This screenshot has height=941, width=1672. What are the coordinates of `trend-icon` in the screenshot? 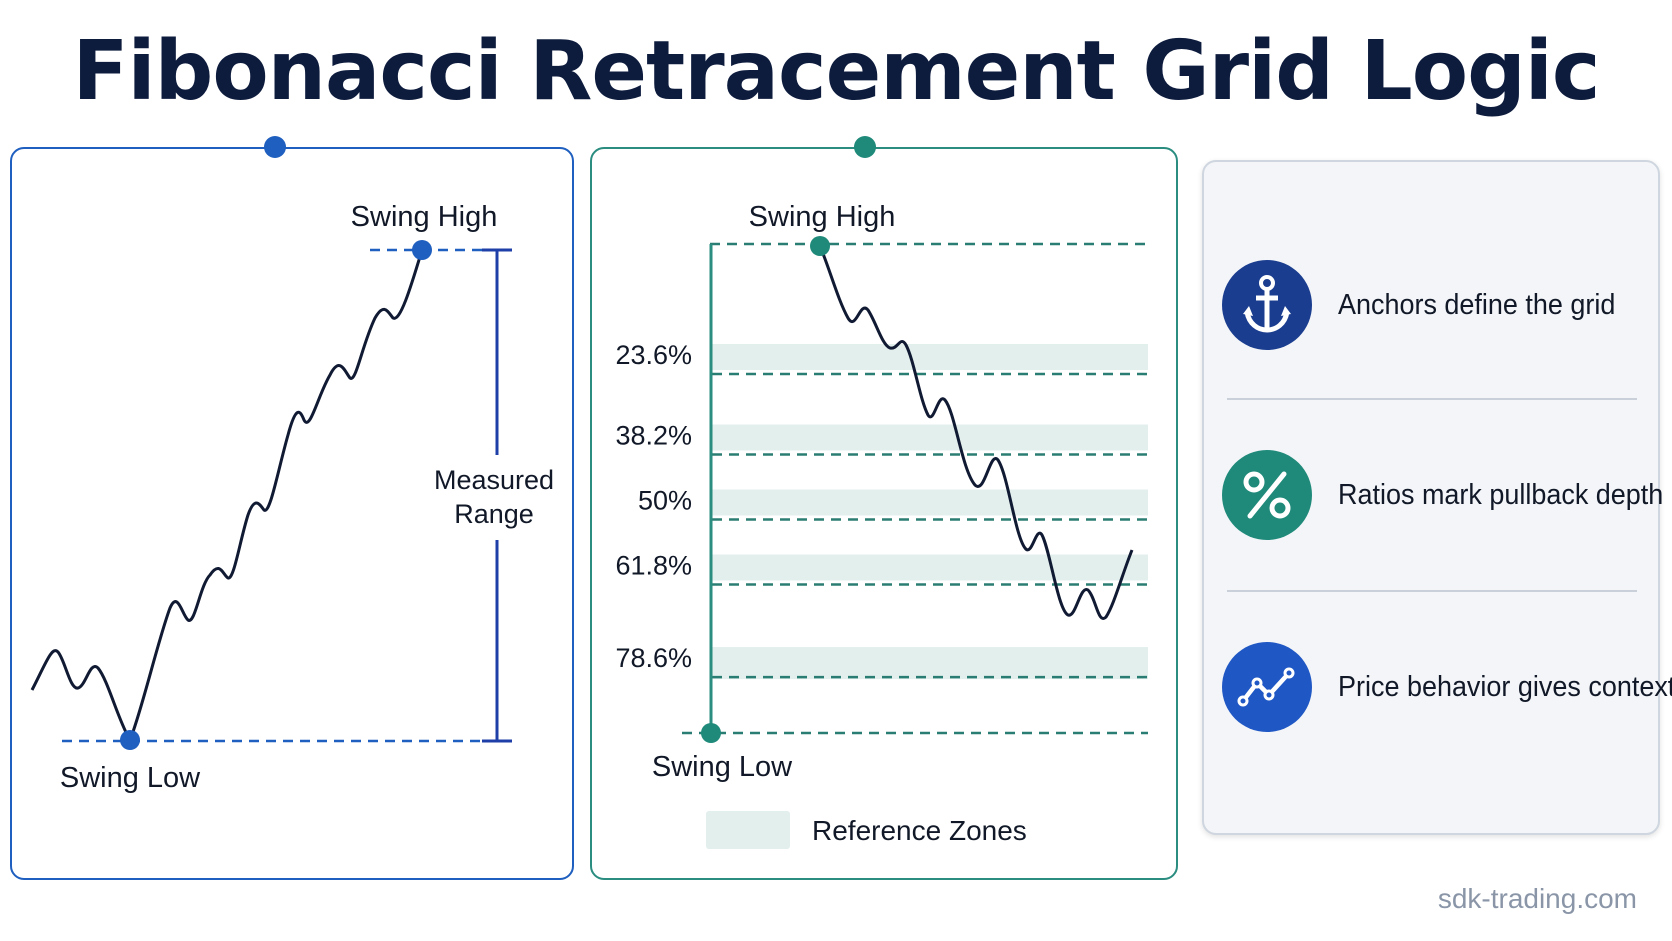 It's located at (1267, 687).